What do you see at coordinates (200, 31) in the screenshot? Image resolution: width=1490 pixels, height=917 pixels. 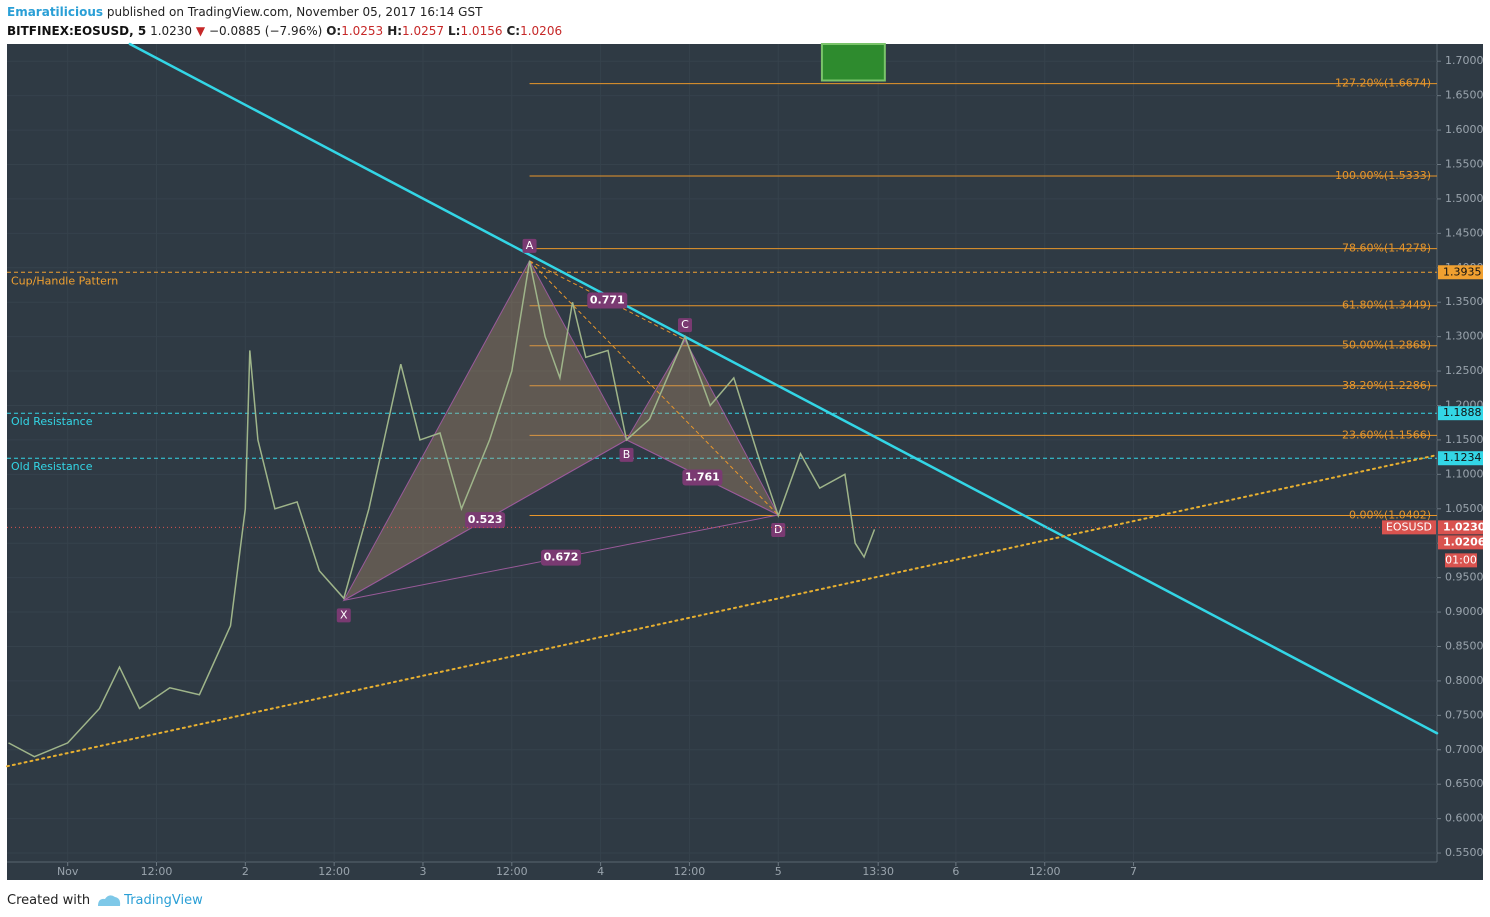 I see `arrow: ▼` at bounding box center [200, 31].